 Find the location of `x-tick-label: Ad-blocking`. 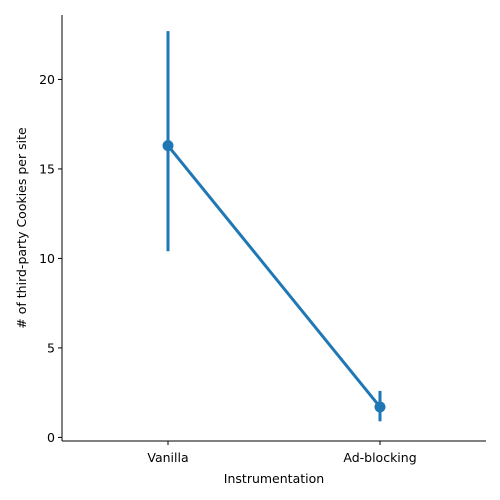

x-tick-label: Ad-blocking is located at coordinates (379, 457).